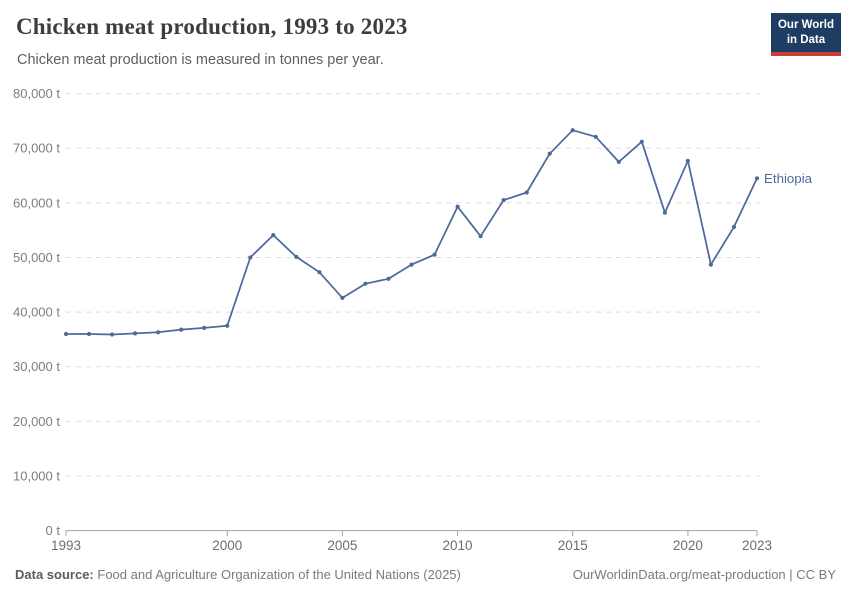 The image size is (850, 600). Describe the element at coordinates (342, 545) in the screenshot. I see `x-tick-label: 2005` at that location.